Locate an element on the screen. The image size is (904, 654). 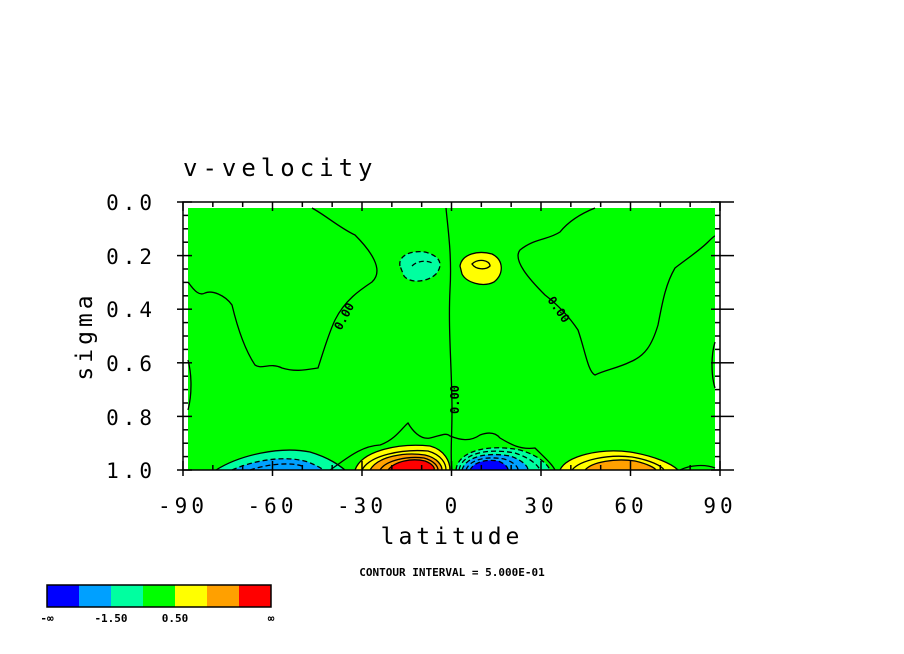
contour-upper-neg-inner is located at coordinates (423, 263).